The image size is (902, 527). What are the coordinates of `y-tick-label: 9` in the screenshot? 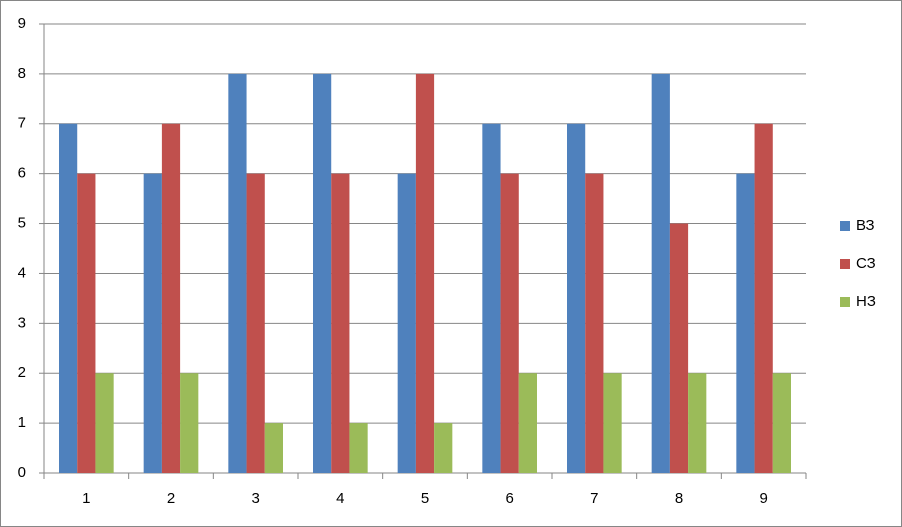 It's located at (22, 23).